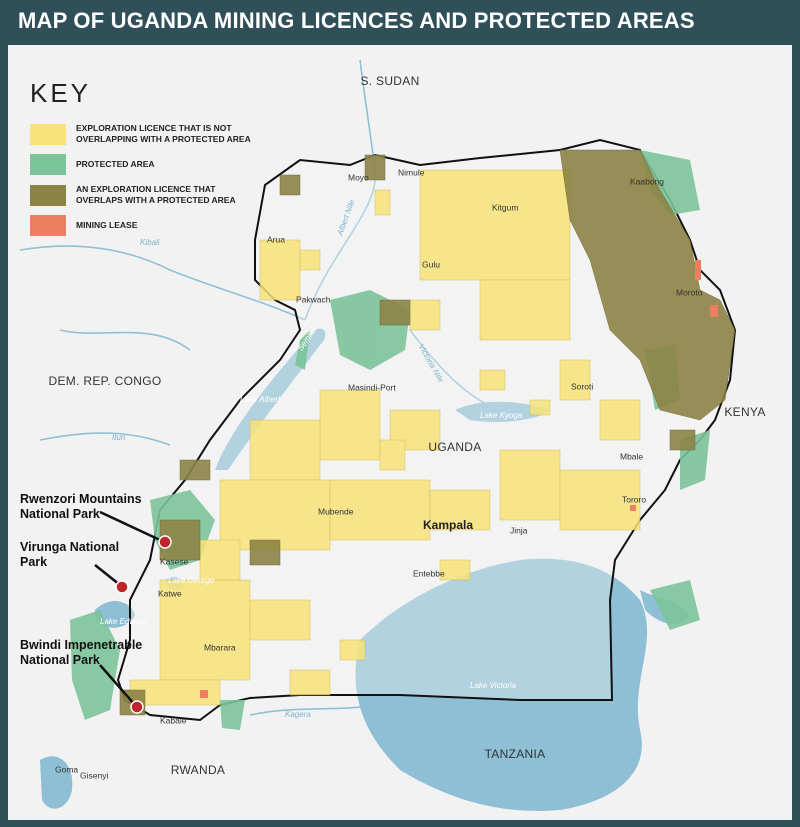  What do you see at coordinates (454, 447) in the screenshot?
I see `country-label: UGANDA` at bounding box center [454, 447].